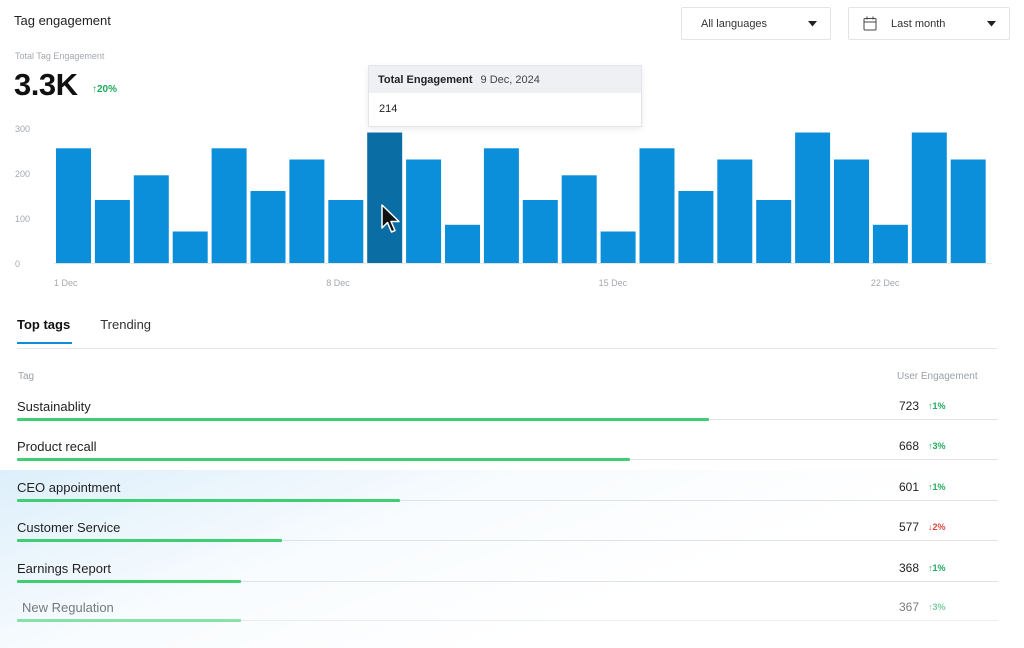  I want to click on table-row: Earnings Report 368 ↑1%, so click(507, 581).